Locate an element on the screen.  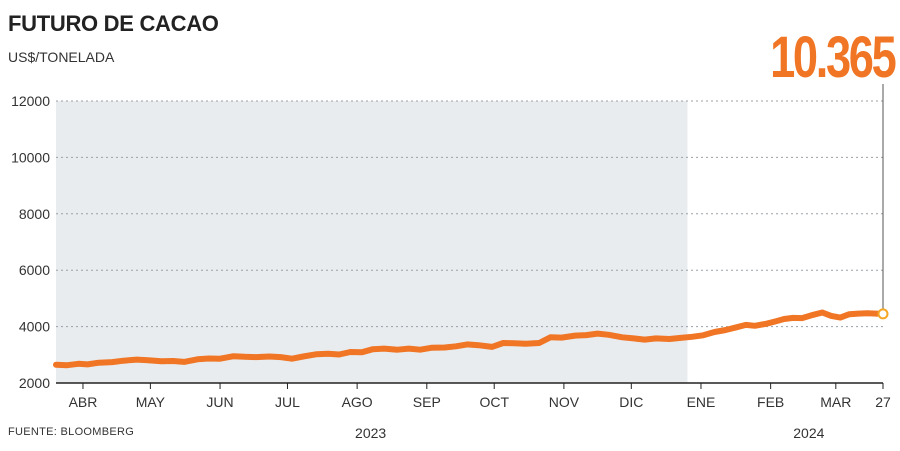
y-tick-label: 12000 is located at coordinates (30, 101).